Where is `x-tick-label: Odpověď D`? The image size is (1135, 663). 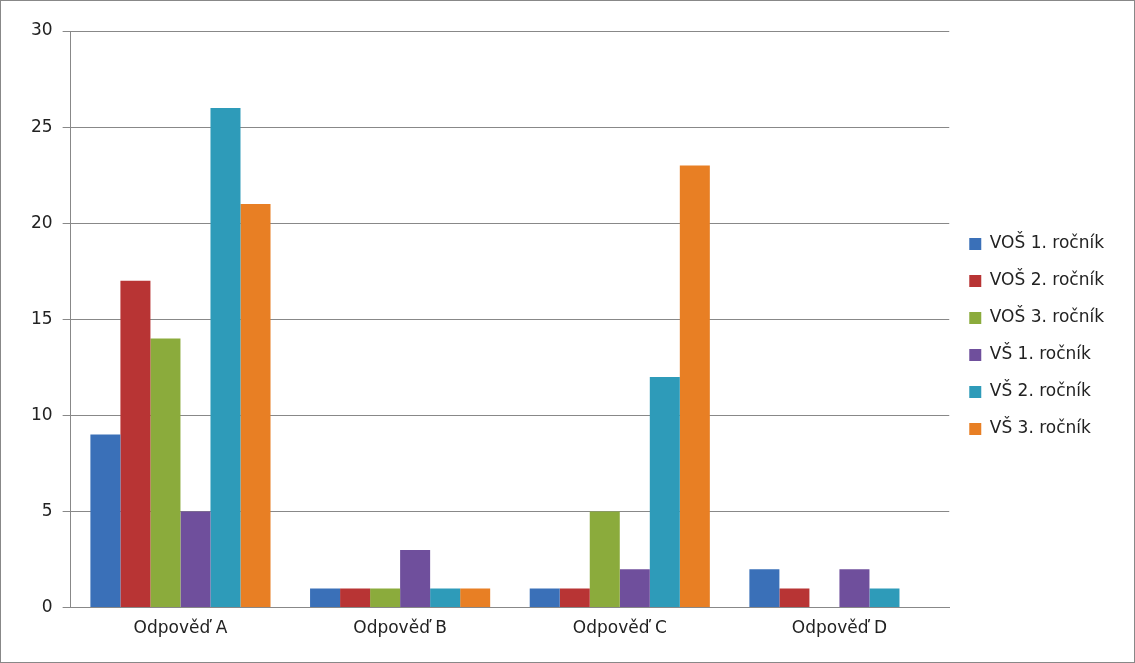
x-tick-label: Odpověď D is located at coordinates (839, 627).